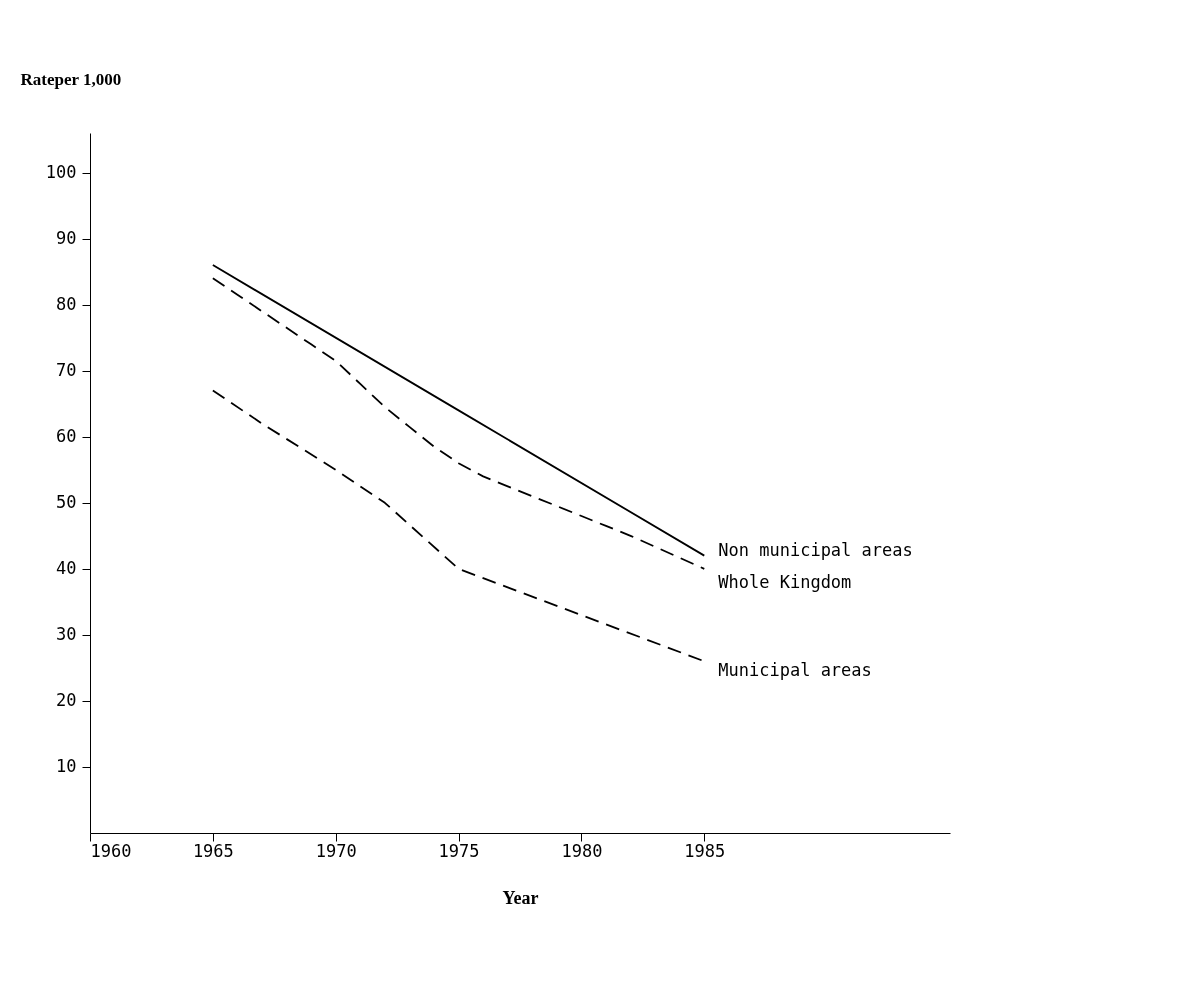 The height and width of the screenshot is (985, 1180). What do you see at coordinates (61, 172) in the screenshot?
I see `y-tick-label: 100` at bounding box center [61, 172].